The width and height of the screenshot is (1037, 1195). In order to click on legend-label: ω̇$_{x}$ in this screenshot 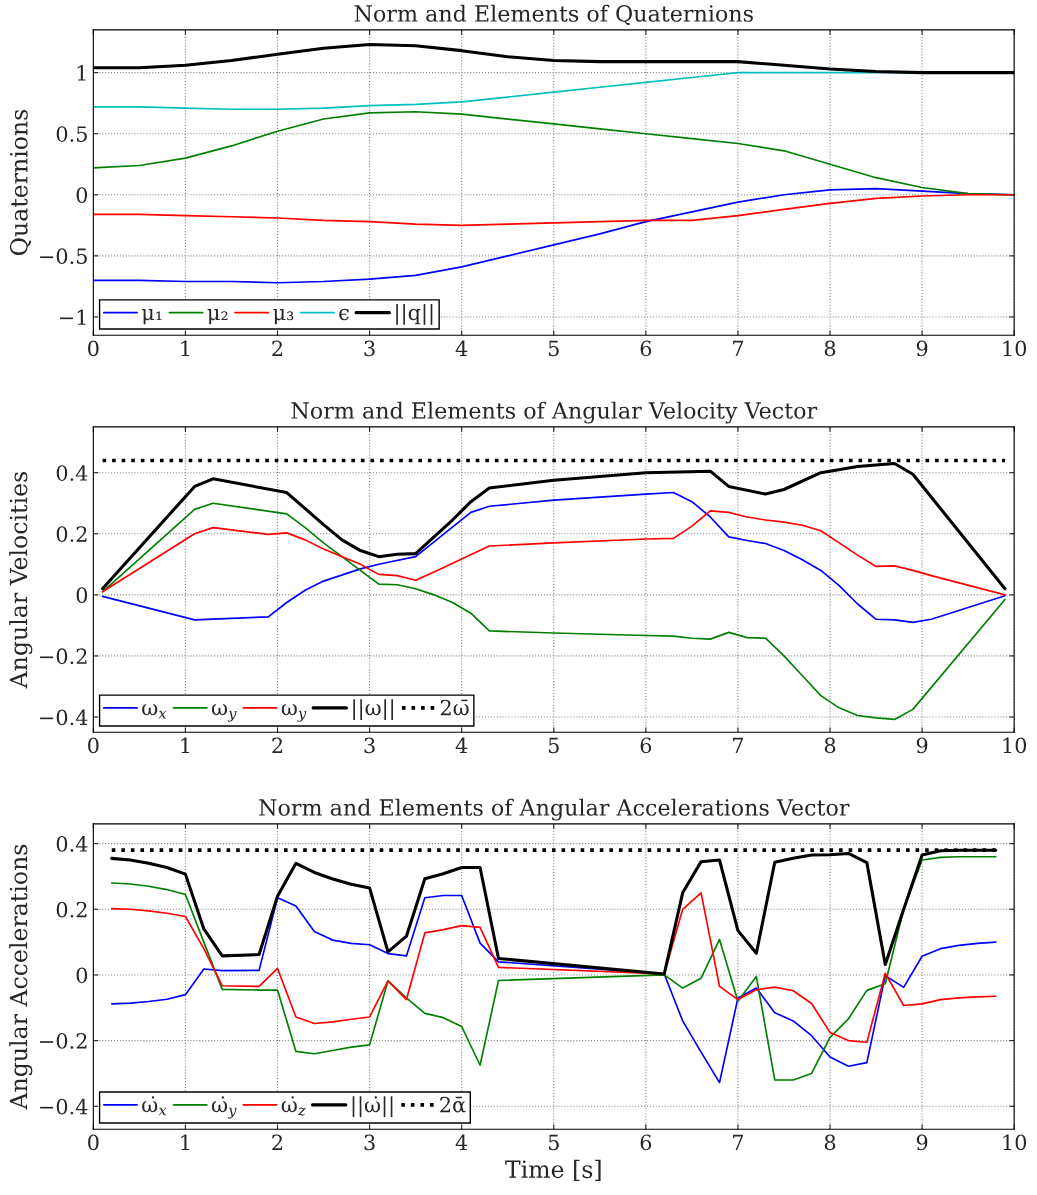, I will do `click(154, 1106)`.